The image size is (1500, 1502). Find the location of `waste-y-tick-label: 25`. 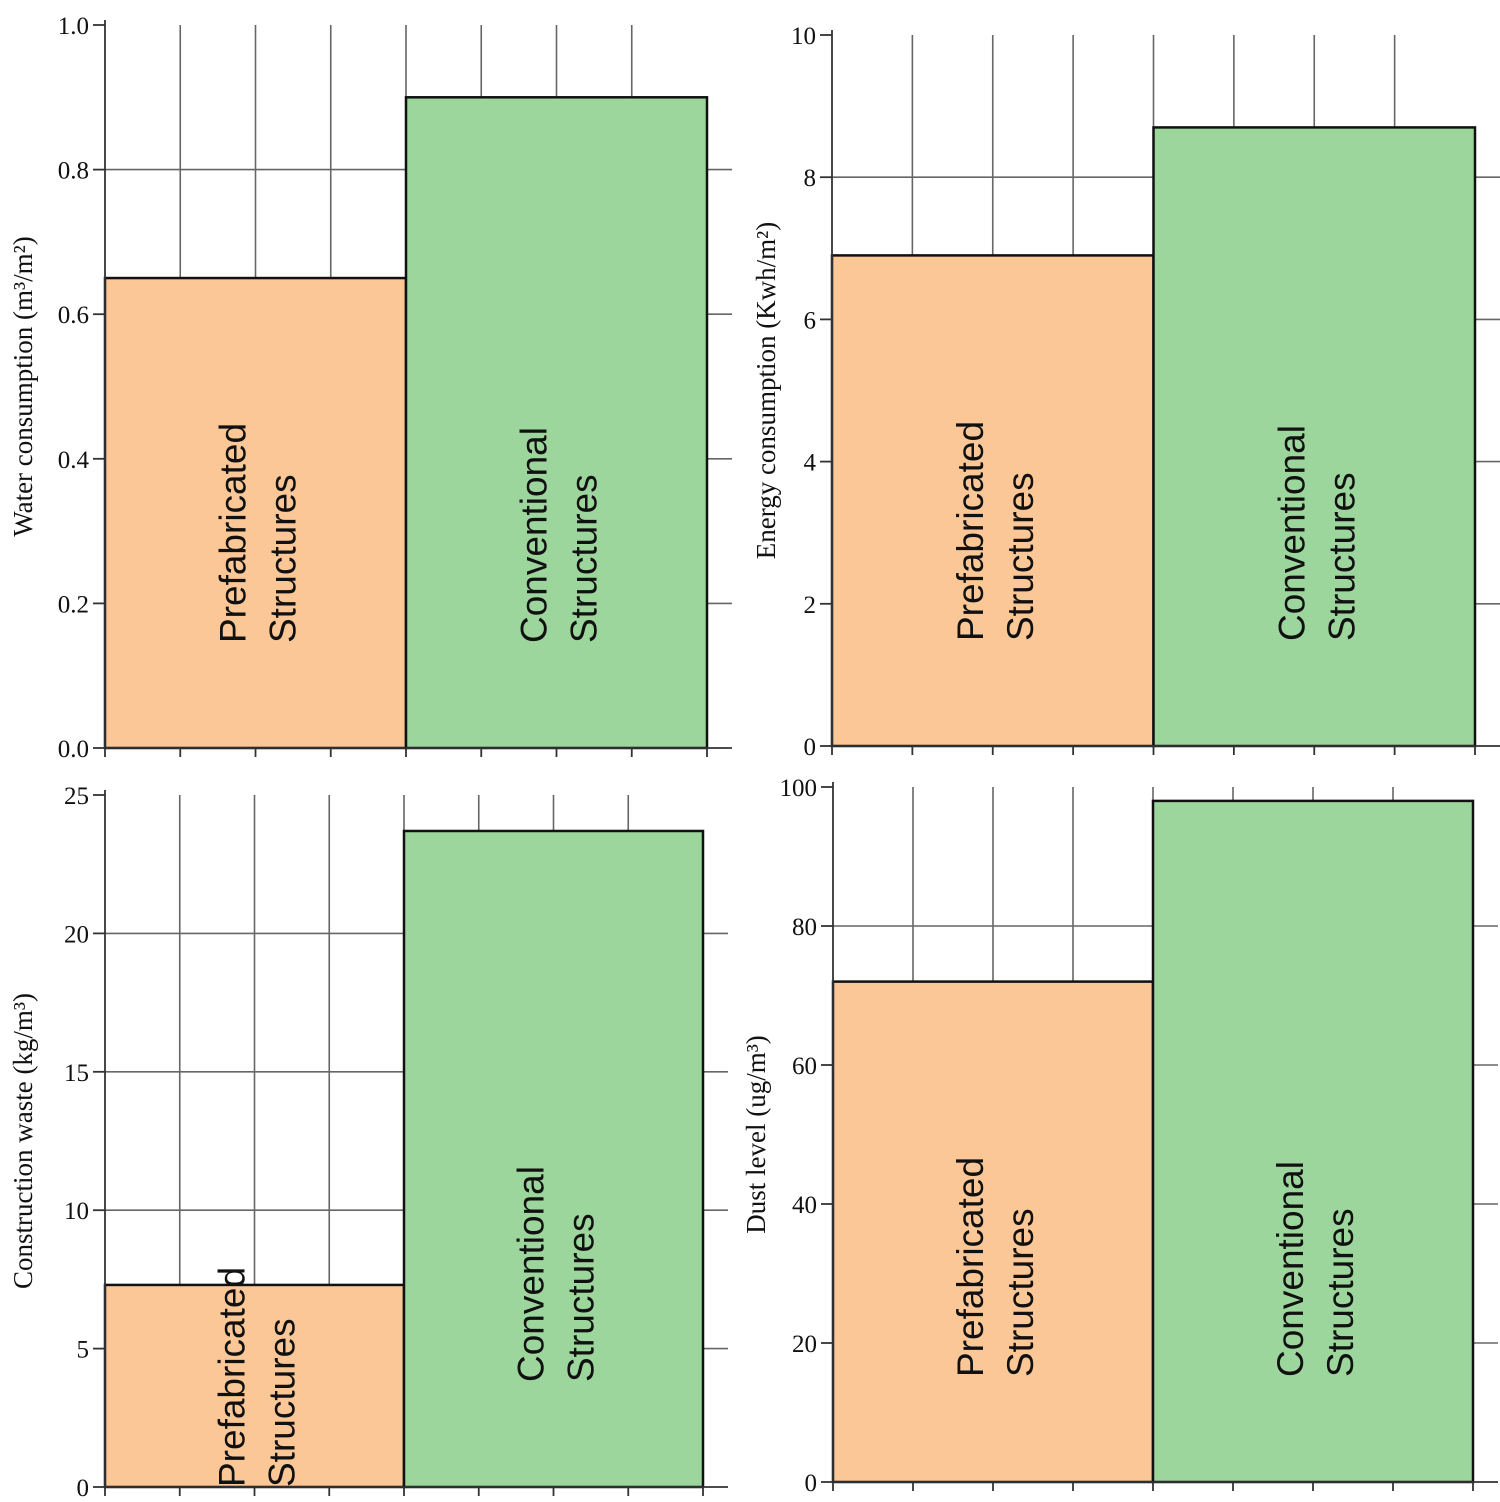

waste-y-tick-label: 25 is located at coordinates (76, 796).